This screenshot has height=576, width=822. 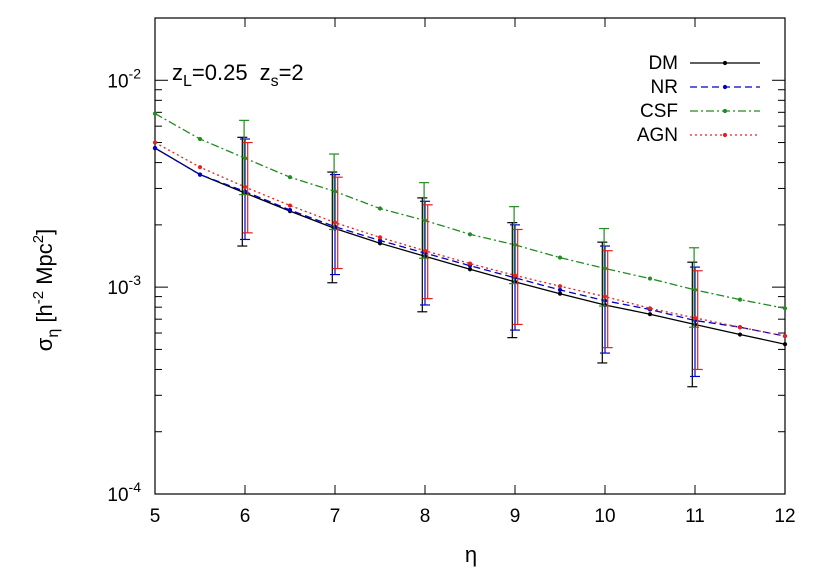 I want to click on y-axis-label: ση [h-2 Mpc2], so click(x=46, y=290).